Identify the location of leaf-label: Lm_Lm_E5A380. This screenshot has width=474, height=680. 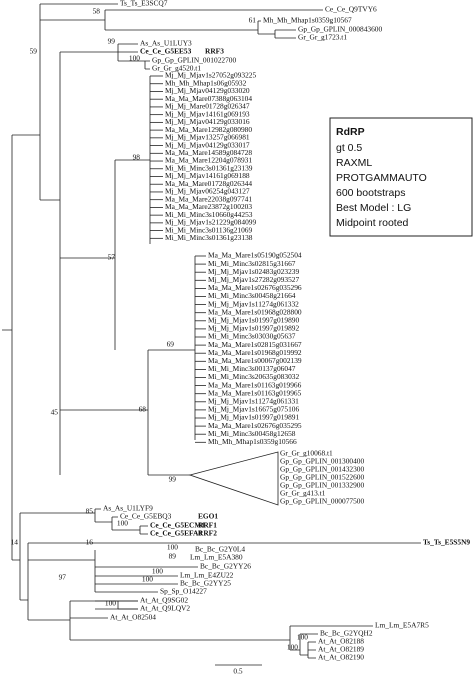
(216, 557).